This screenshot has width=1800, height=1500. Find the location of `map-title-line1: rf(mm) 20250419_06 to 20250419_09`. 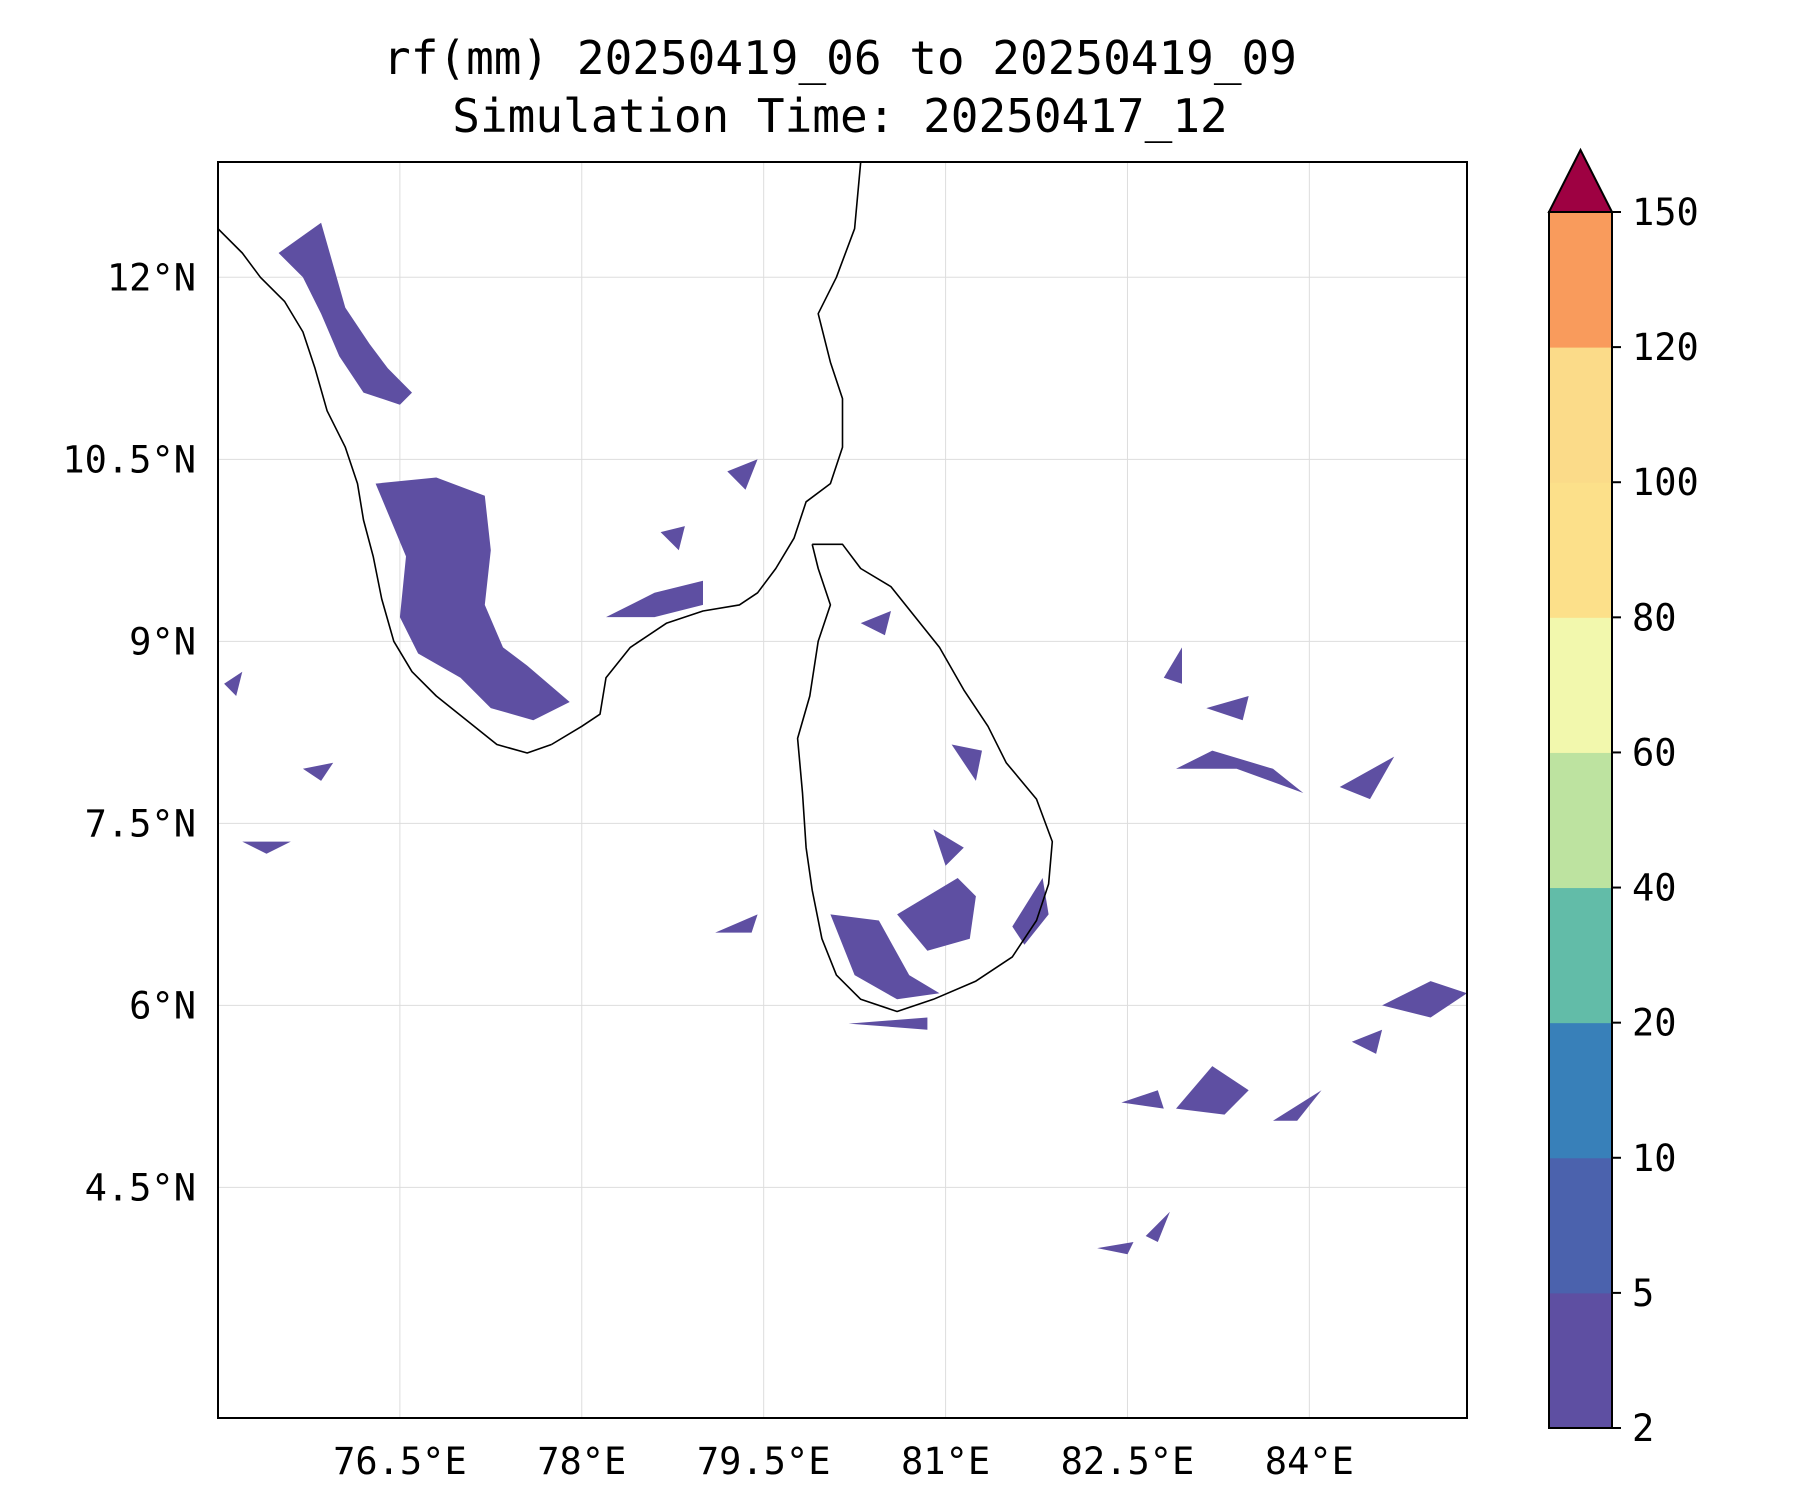

map-title-line1: rf(mm) 20250419_06 to 20250419_09 is located at coordinates (840, 58).